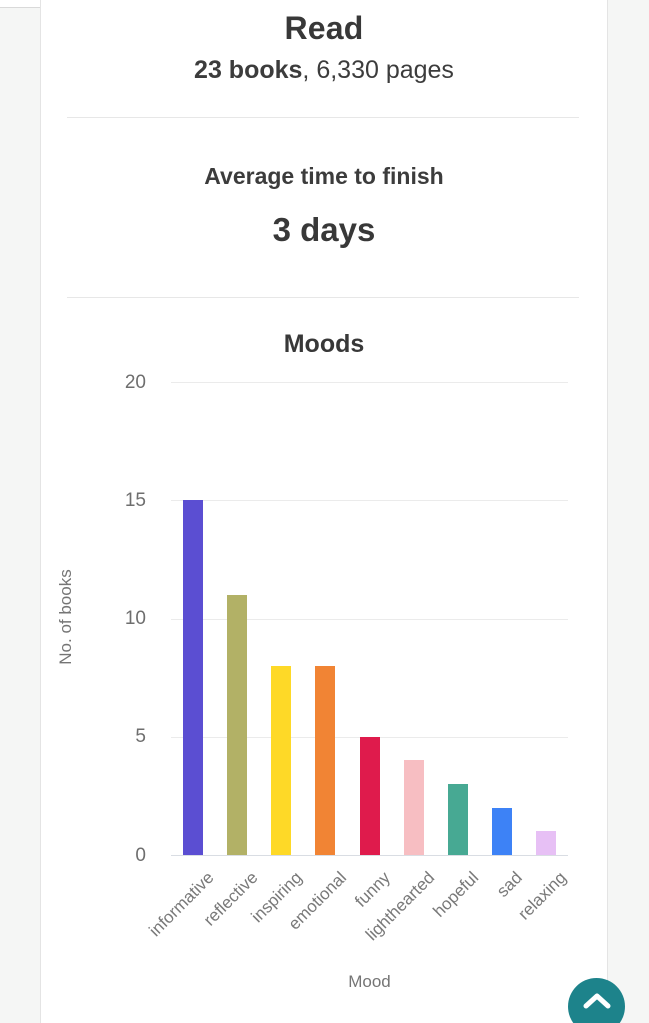 Image resolution: width=649 pixels, height=1023 pixels. Describe the element at coordinates (20, 4) in the screenshot. I see `left-gutter-cap` at that location.